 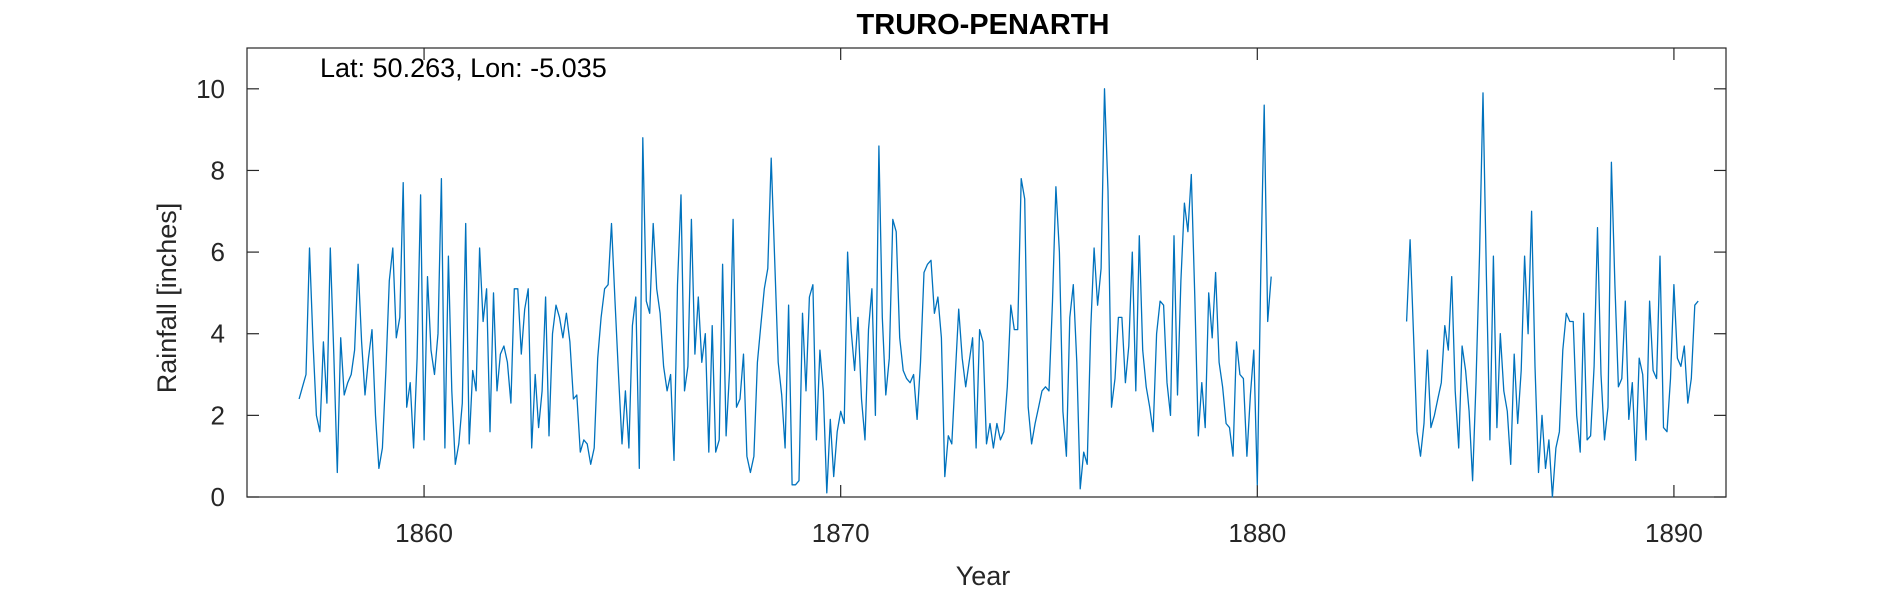 I want to click on x-tick-label: 1870, so click(x=841, y=533).